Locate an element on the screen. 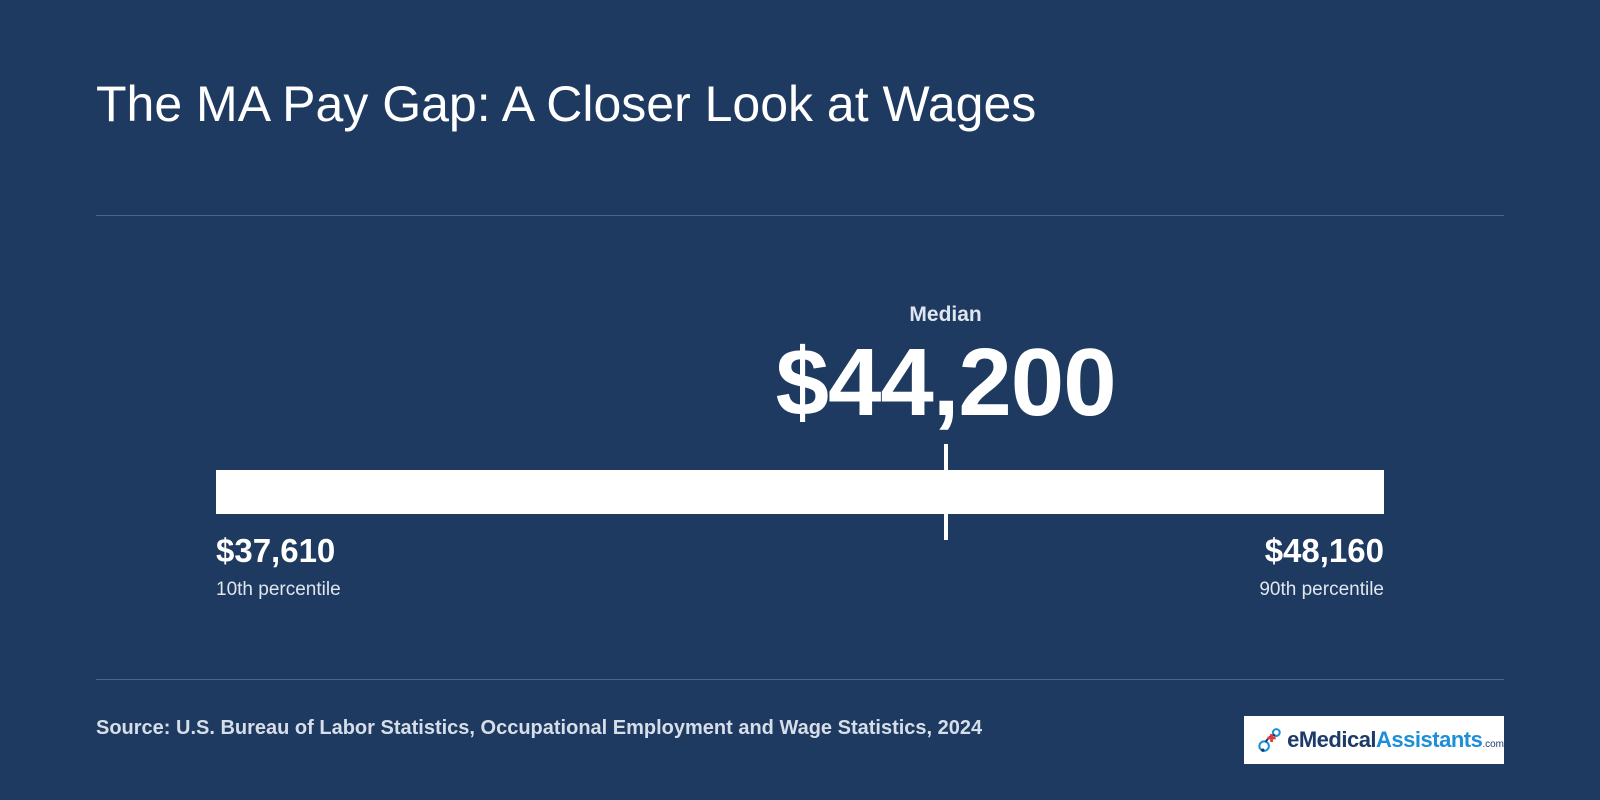  brand-logo: eMedicalAssistants.com is located at coordinates (1374, 740).